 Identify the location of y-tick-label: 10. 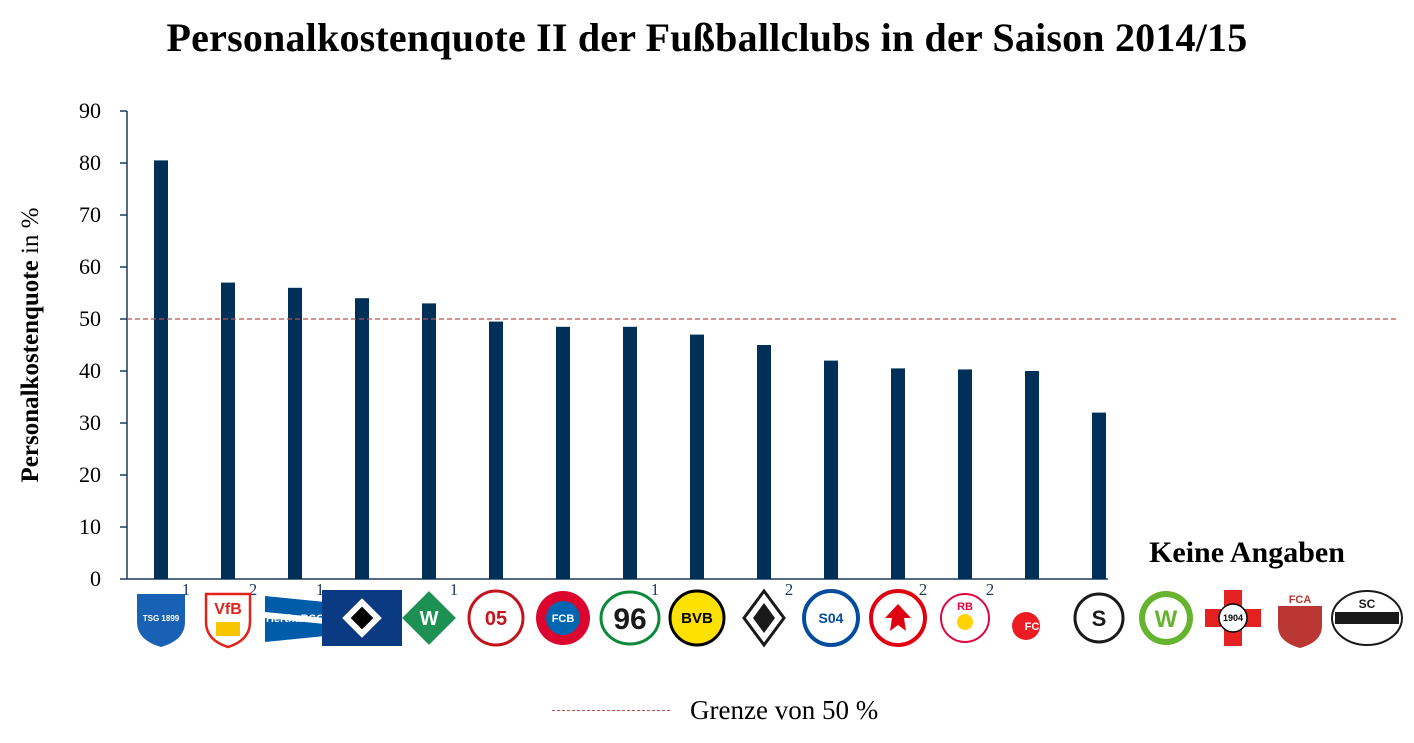
(90, 526).